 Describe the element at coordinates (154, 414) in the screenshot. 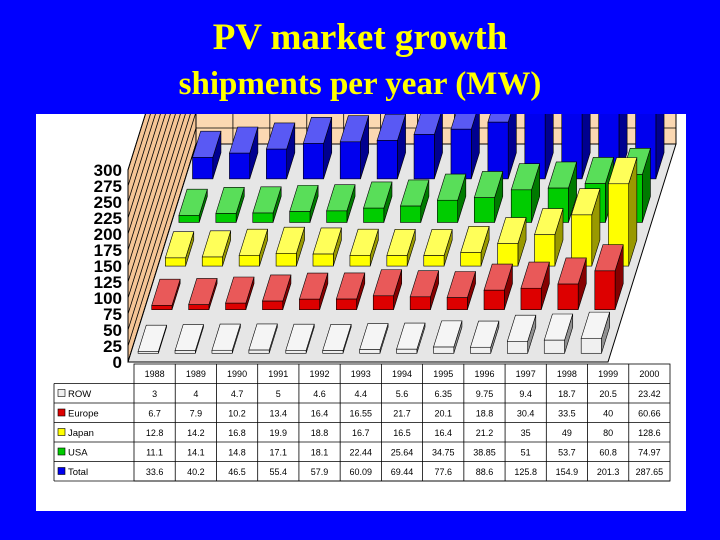

I see `data-label: 6.7` at that location.